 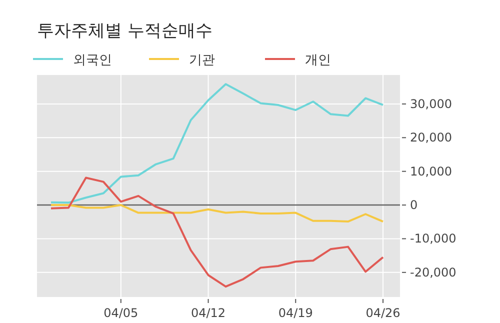 What do you see at coordinates (217, 213) in the screenshot?
I see `line-series` at bounding box center [217, 213].